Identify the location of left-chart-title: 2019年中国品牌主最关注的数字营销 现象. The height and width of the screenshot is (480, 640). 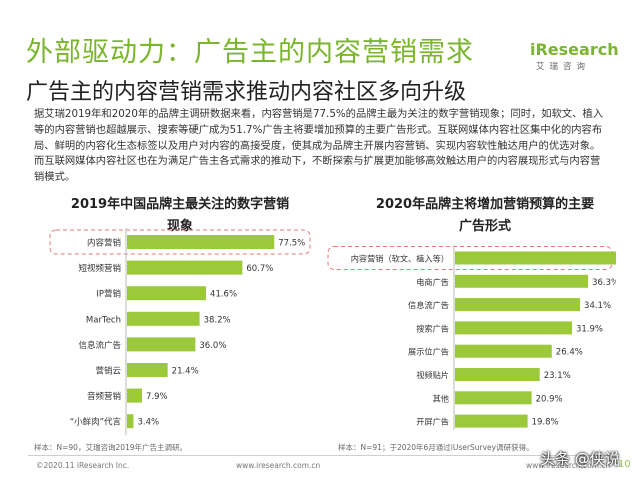
(180, 216).